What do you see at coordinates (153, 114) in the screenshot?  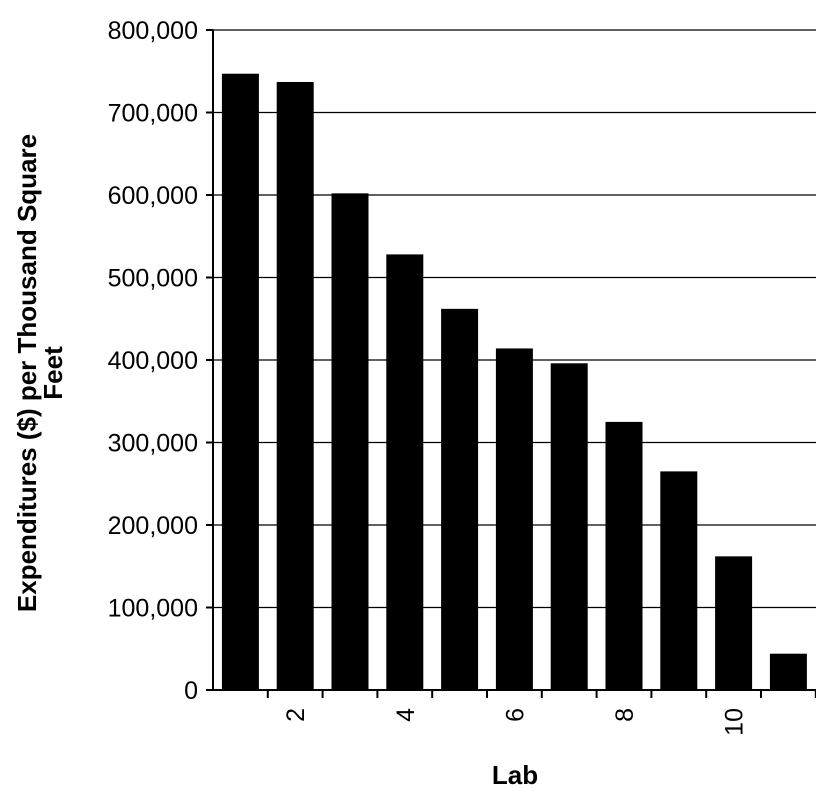 I see `y-tick-label: 700,000` at bounding box center [153, 114].